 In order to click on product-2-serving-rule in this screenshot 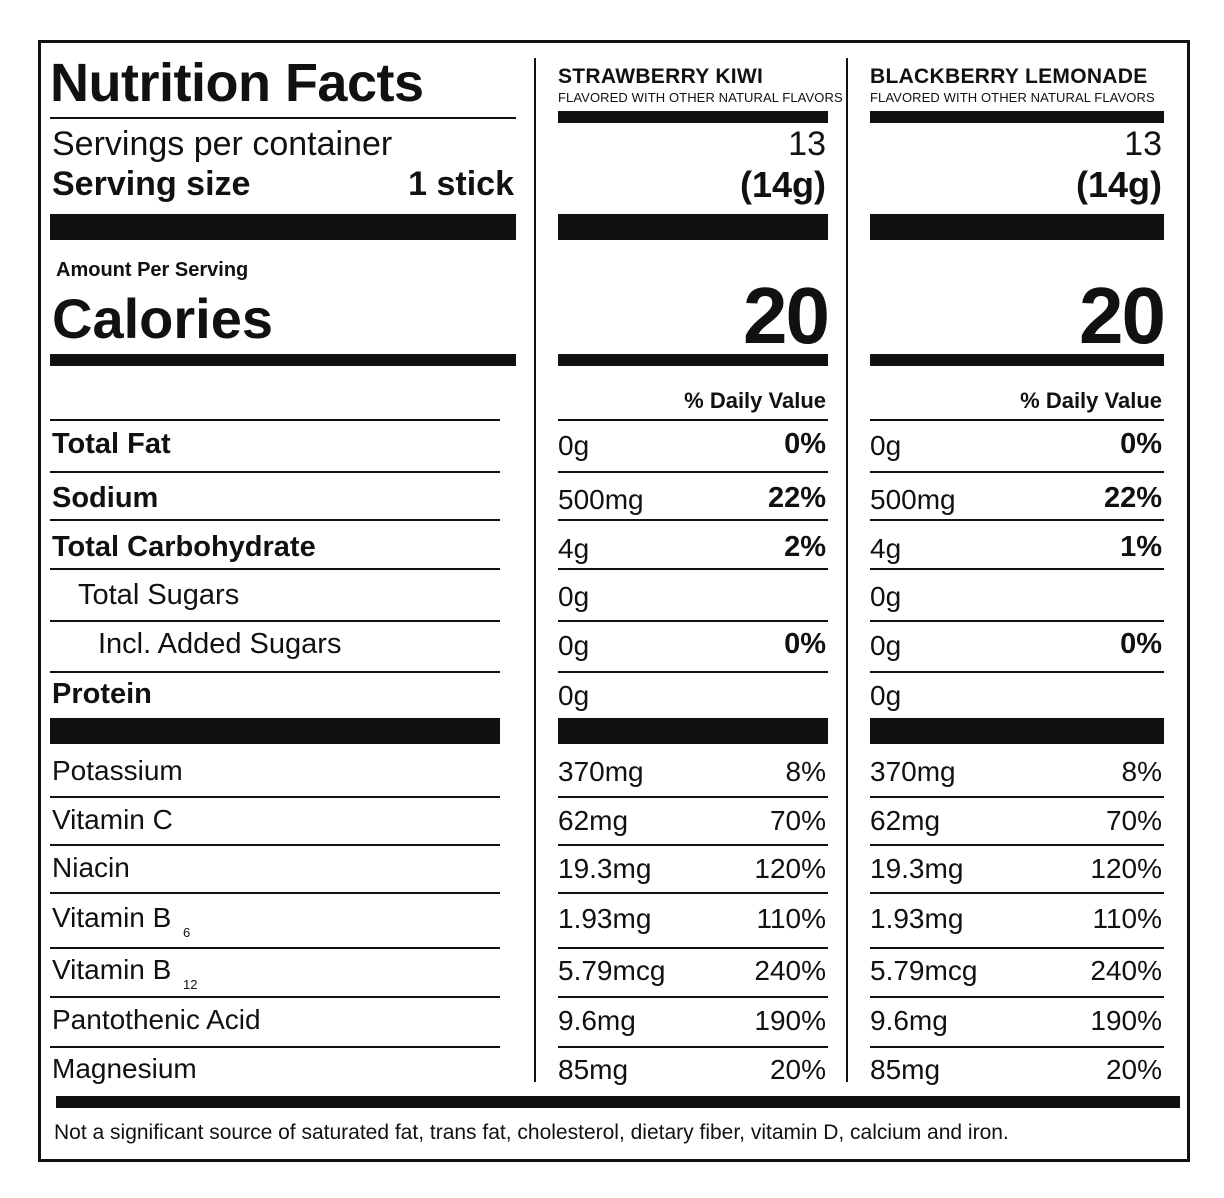, I will do `click(1017, 227)`.